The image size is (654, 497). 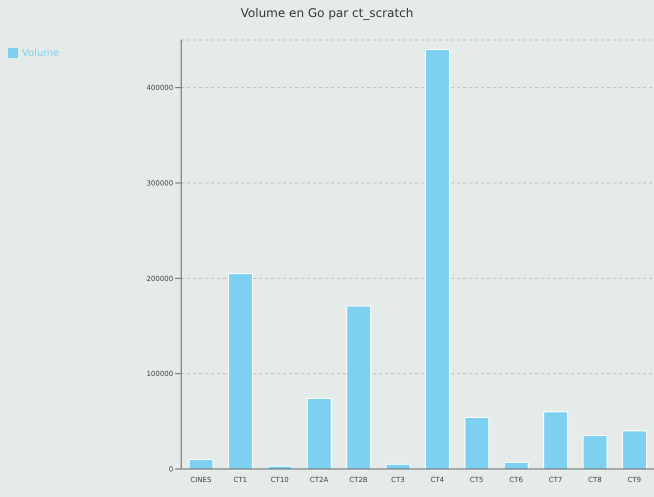 I want to click on legend-label: Volume, so click(x=41, y=53).